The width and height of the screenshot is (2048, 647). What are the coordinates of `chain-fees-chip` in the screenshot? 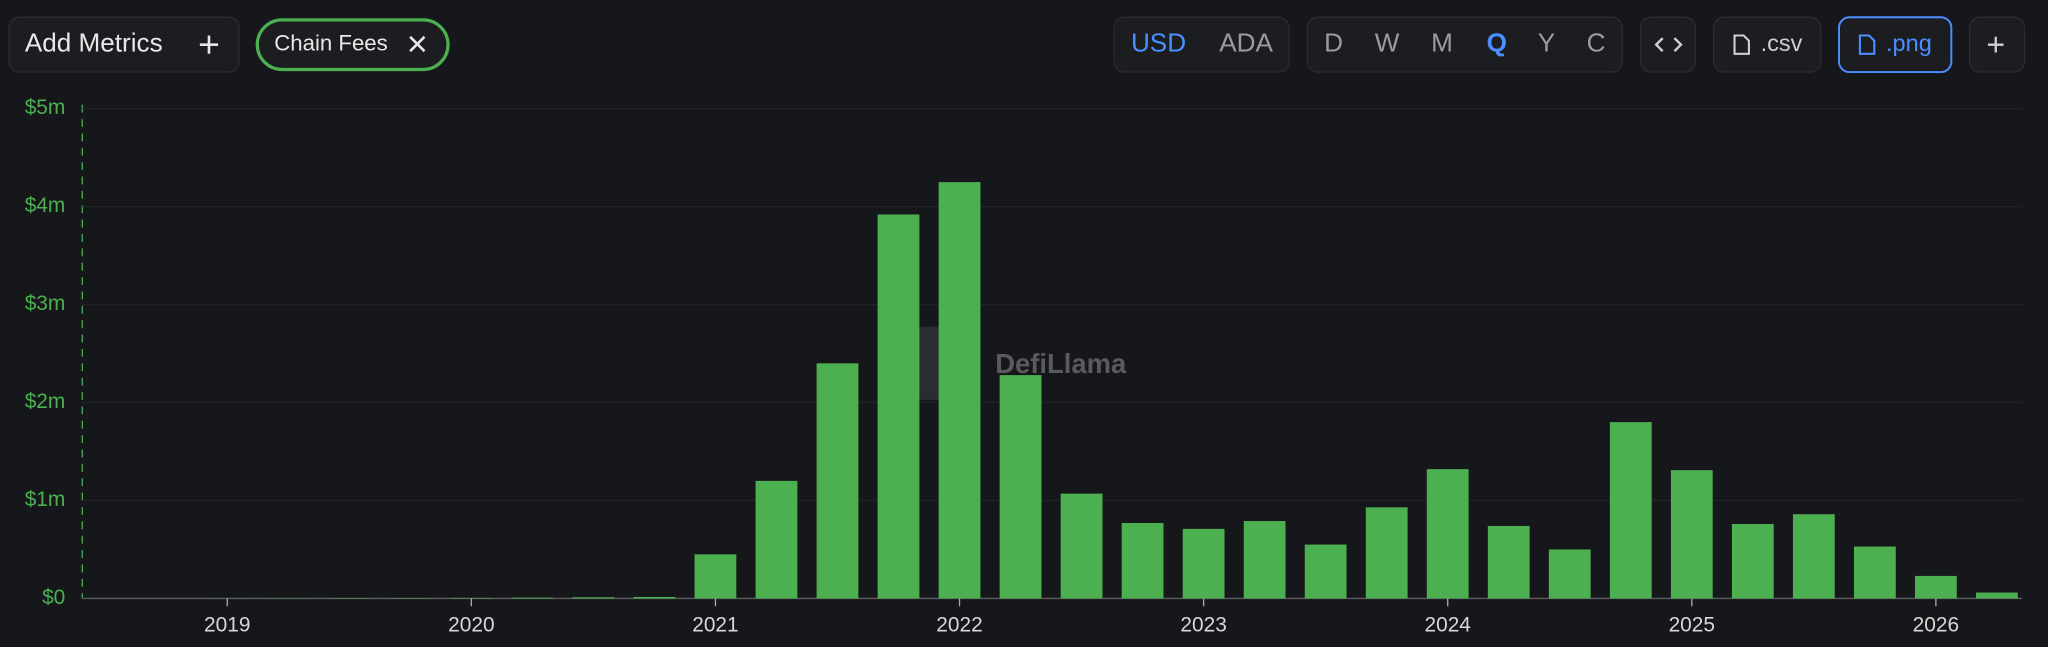 It's located at (352, 45).